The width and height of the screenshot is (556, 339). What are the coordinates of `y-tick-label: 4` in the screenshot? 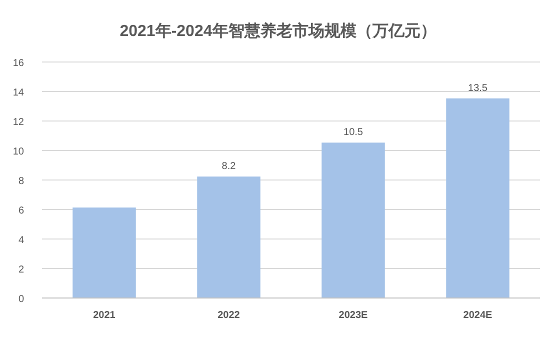 It's located at (21, 240).